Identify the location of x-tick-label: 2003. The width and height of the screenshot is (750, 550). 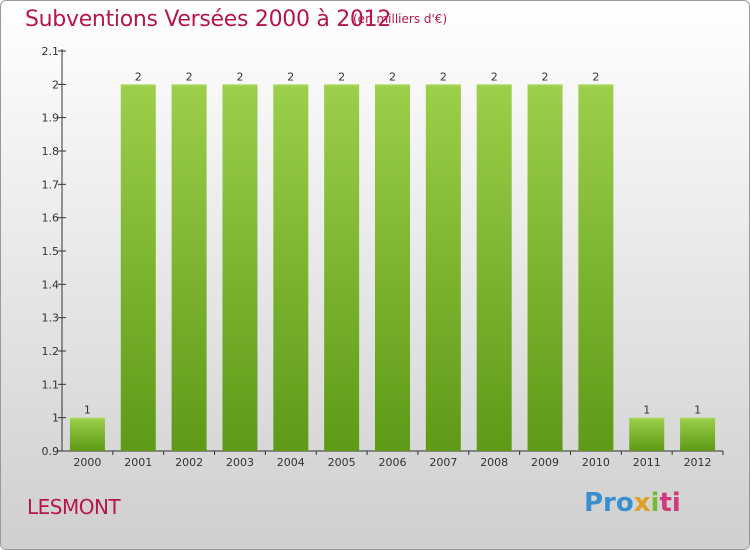
(240, 462).